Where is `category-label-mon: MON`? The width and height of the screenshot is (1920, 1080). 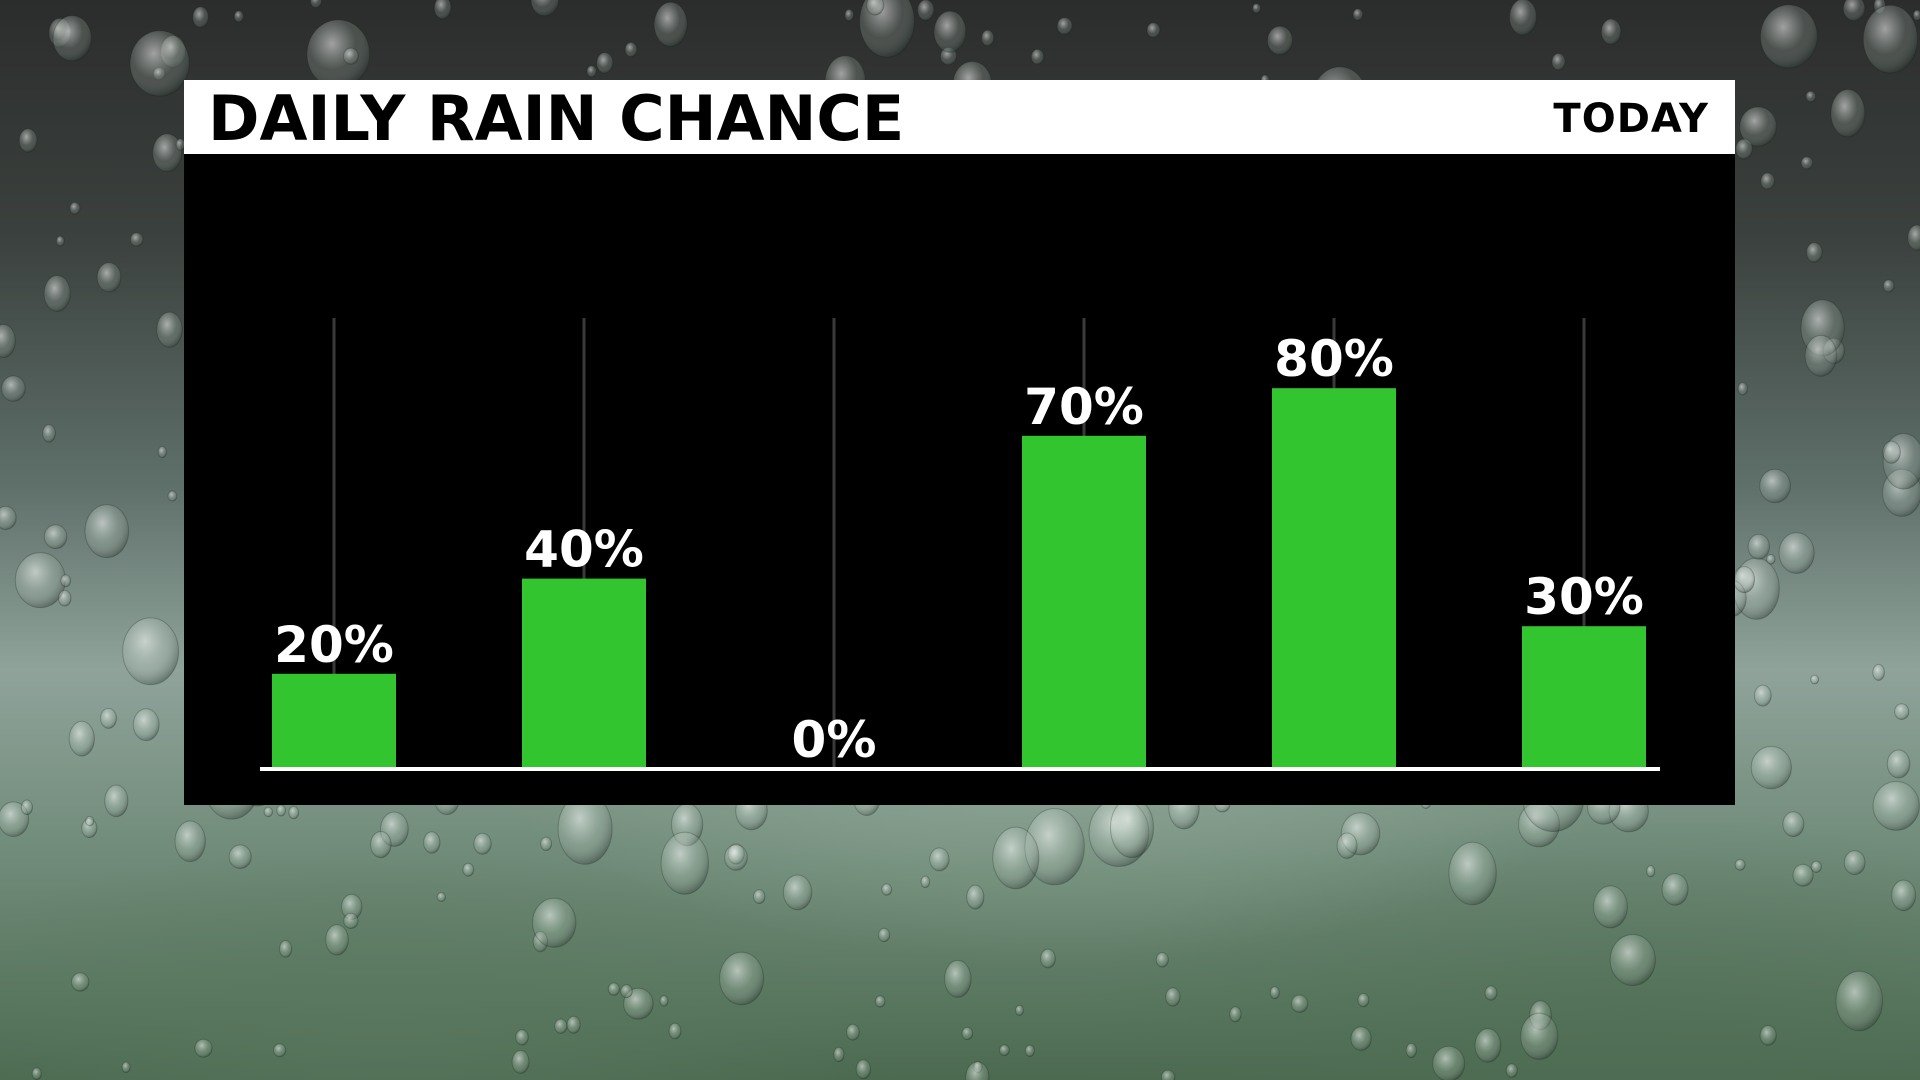 category-label-mon: MON is located at coordinates (1084, 802).